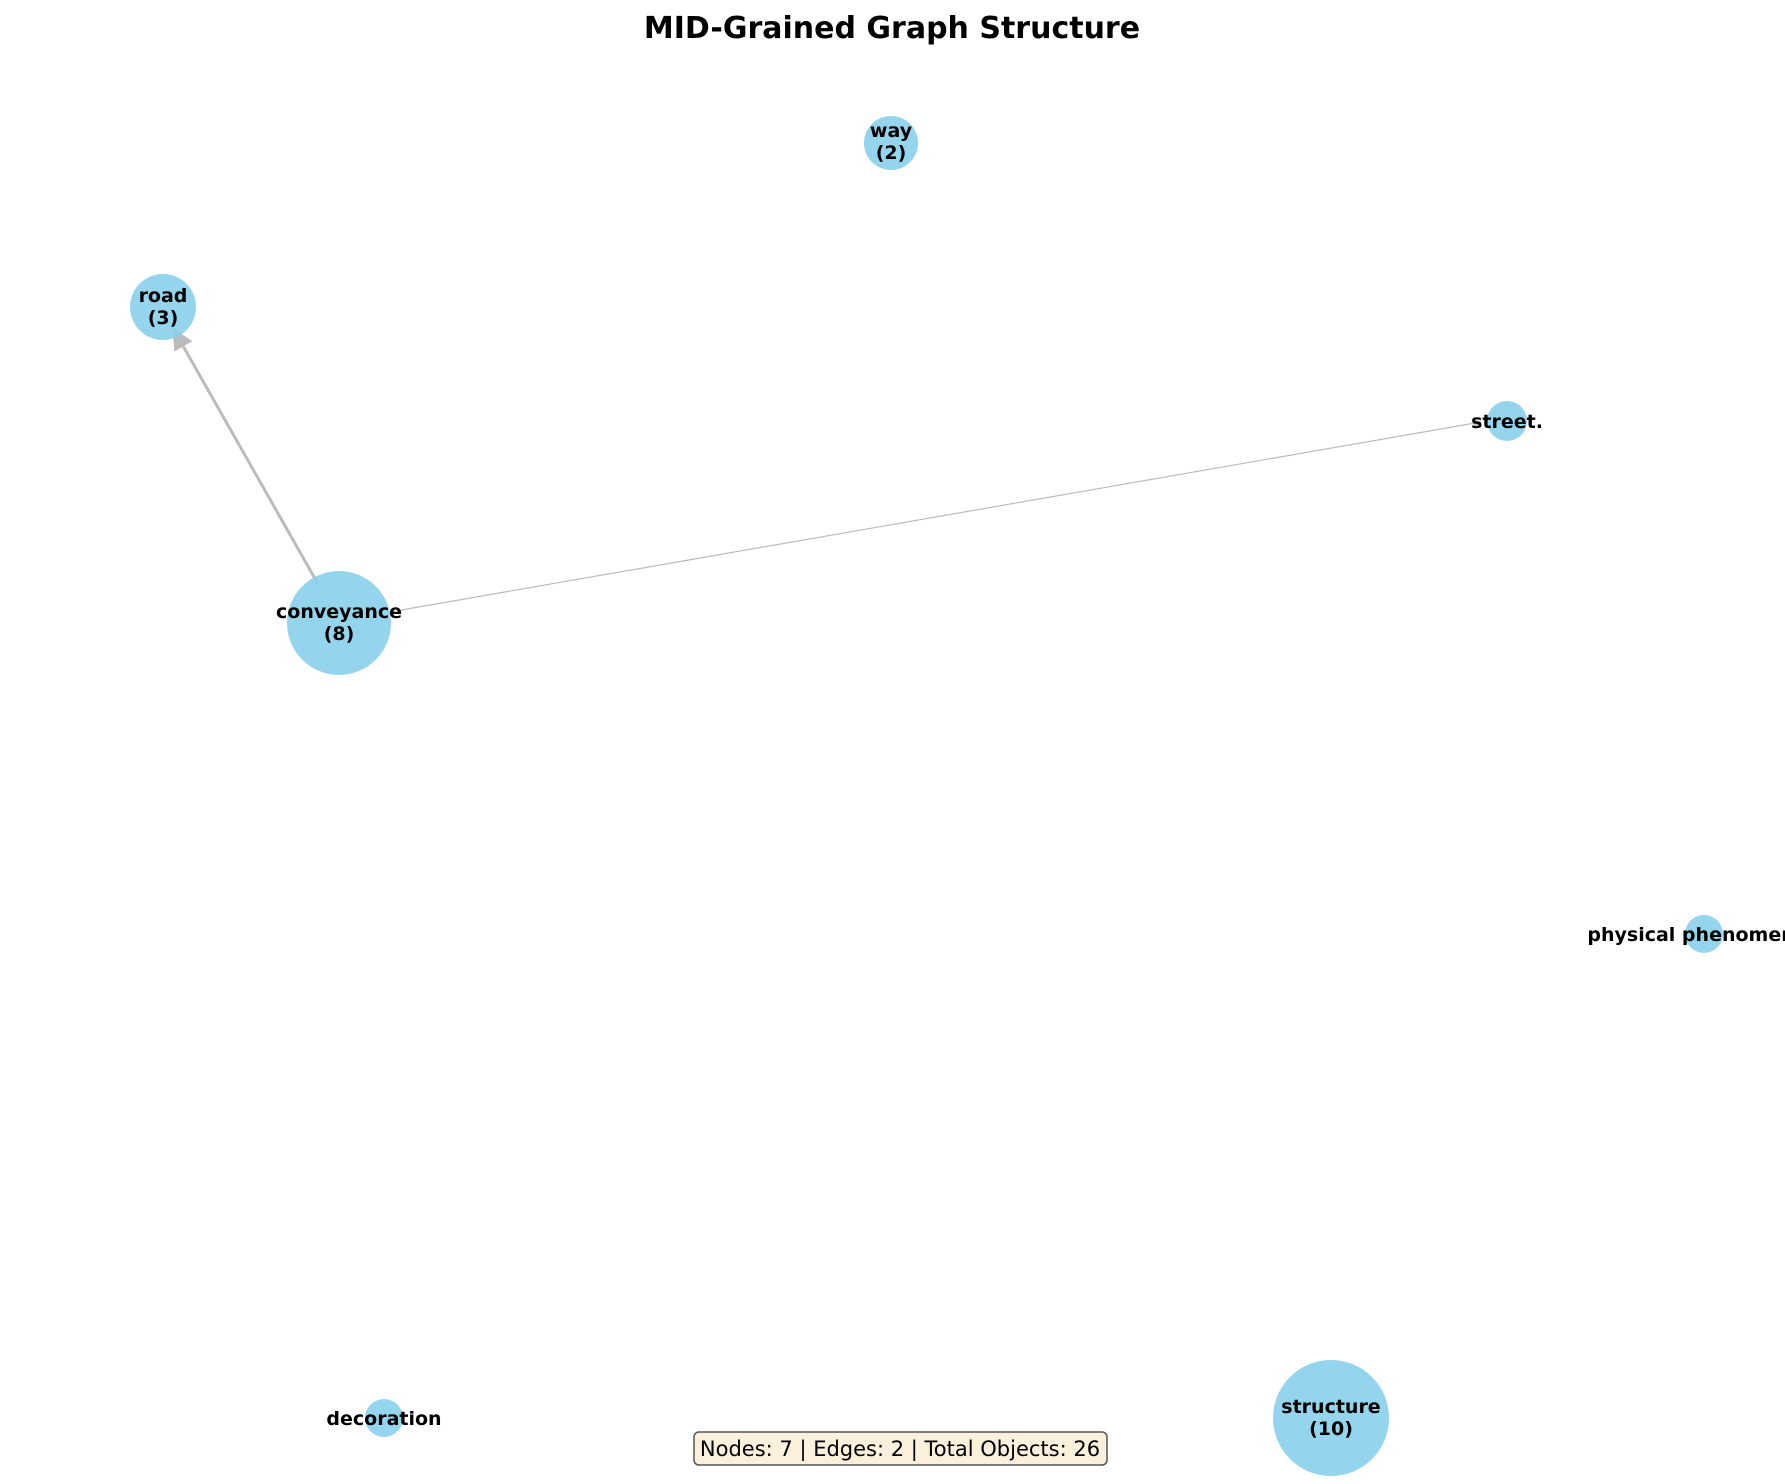 This screenshot has height=1484, width=1785. I want to click on node-structure: structure (10), so click(1331, 1418).